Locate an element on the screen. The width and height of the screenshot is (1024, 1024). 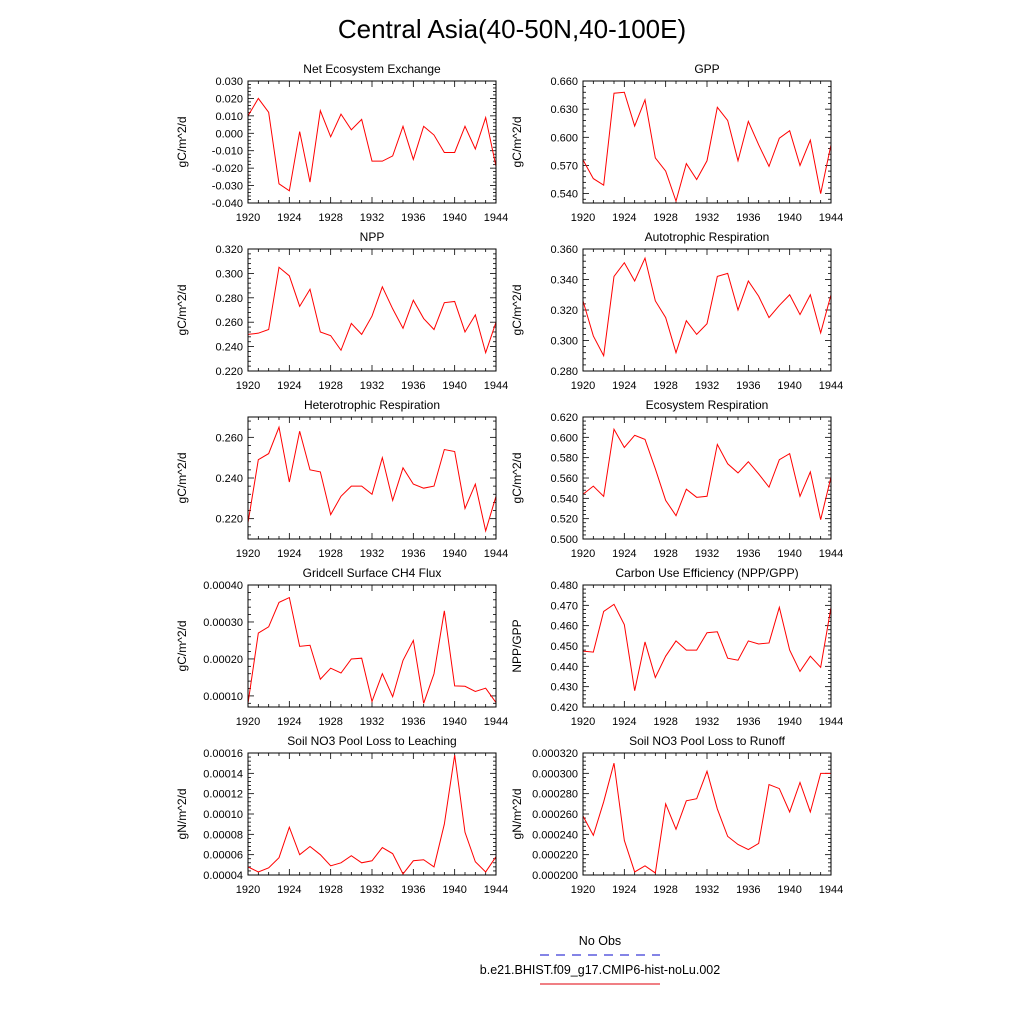
y-tick-label: 0.470 is located at coordinates (564, 606).